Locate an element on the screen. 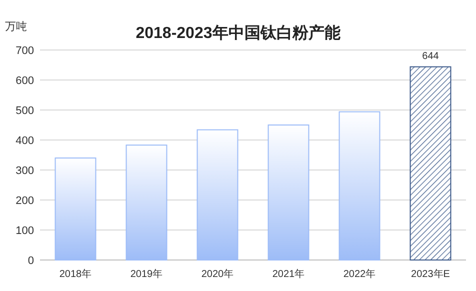  ytick: 100 is located at coordinates (25, 231).